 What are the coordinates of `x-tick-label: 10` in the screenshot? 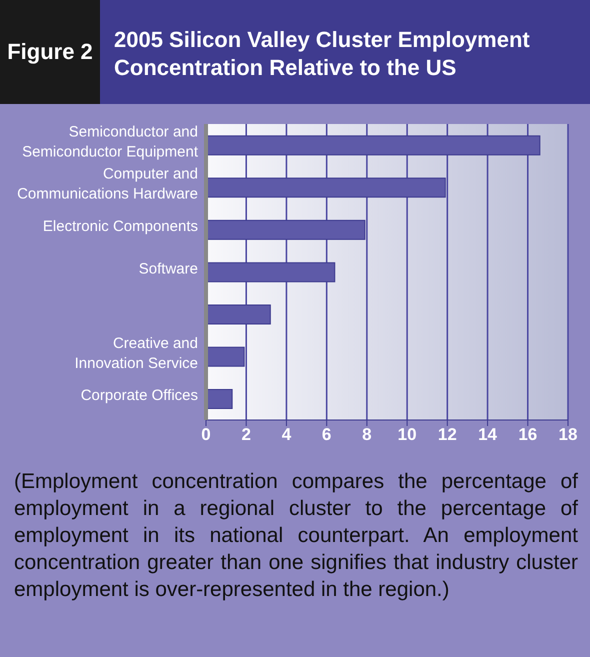 It's located at (407, 434).